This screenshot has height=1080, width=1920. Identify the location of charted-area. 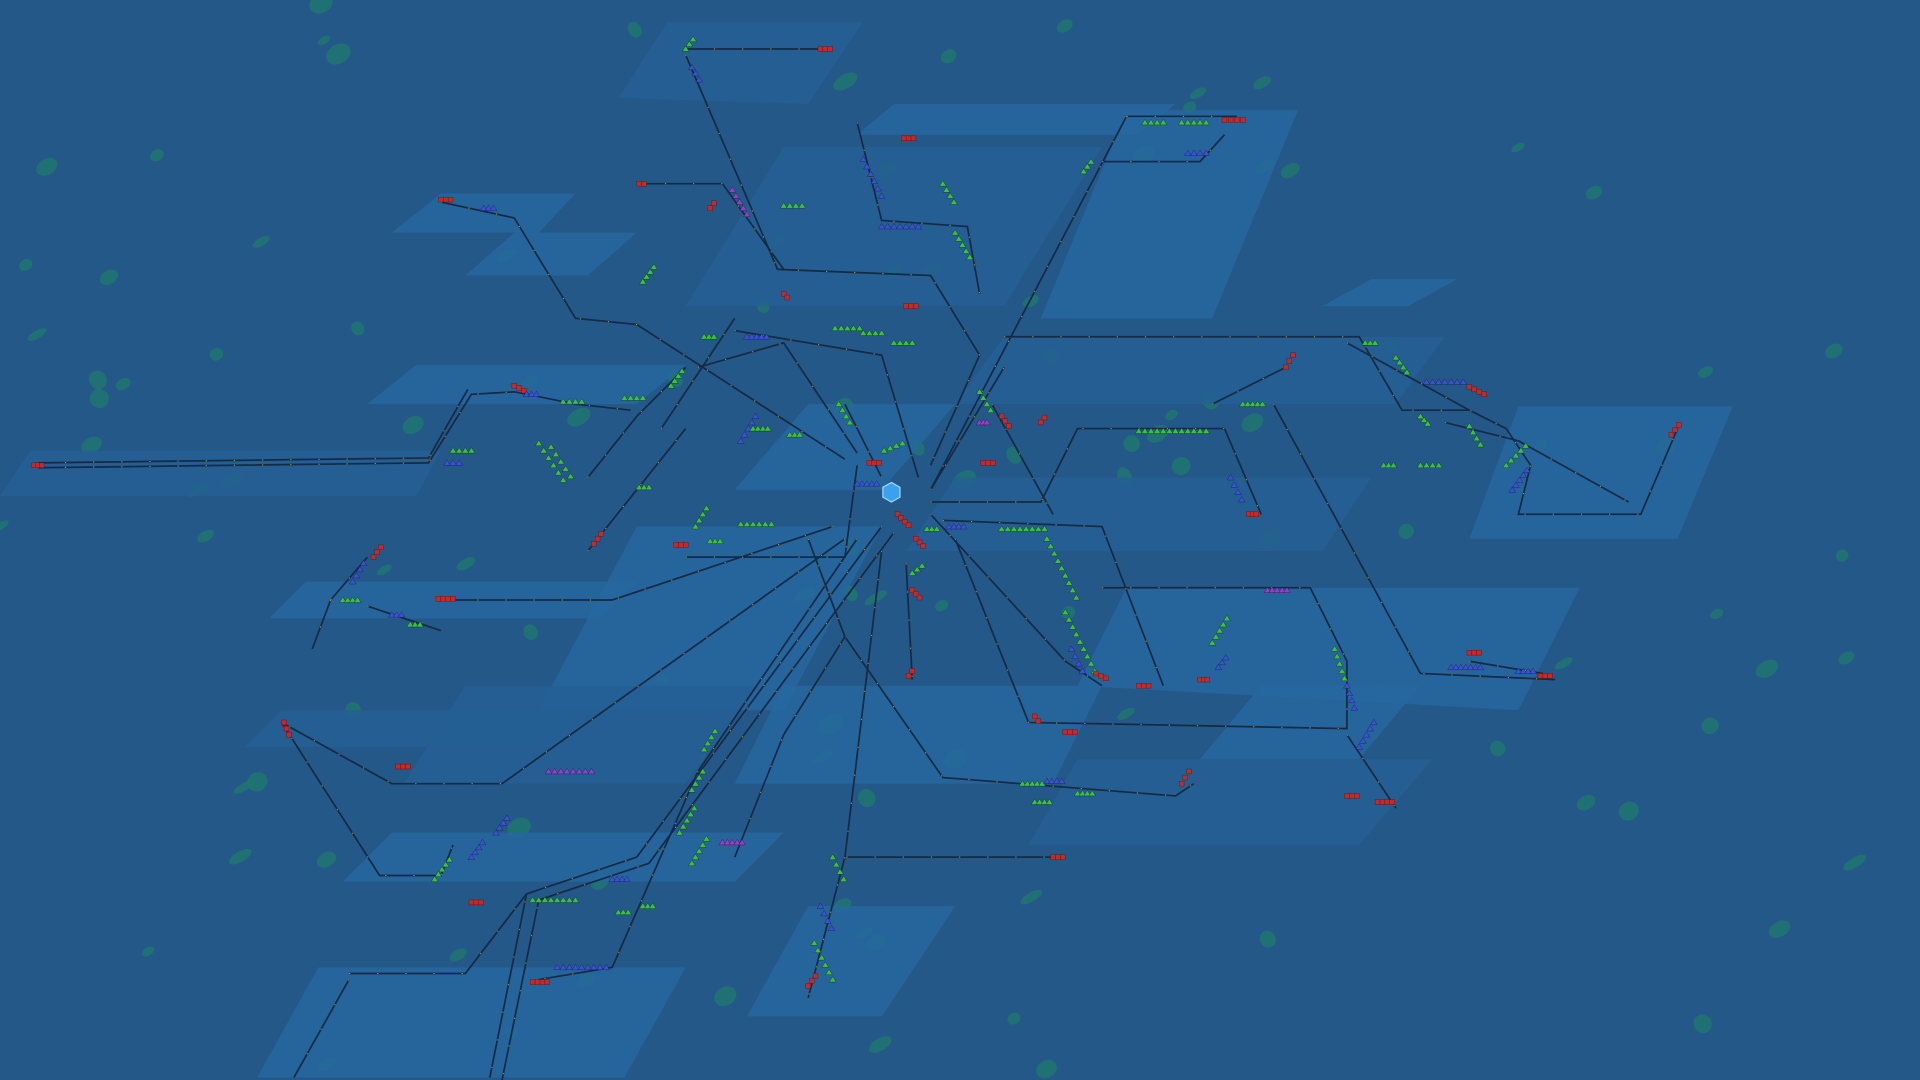
(1139, 514).